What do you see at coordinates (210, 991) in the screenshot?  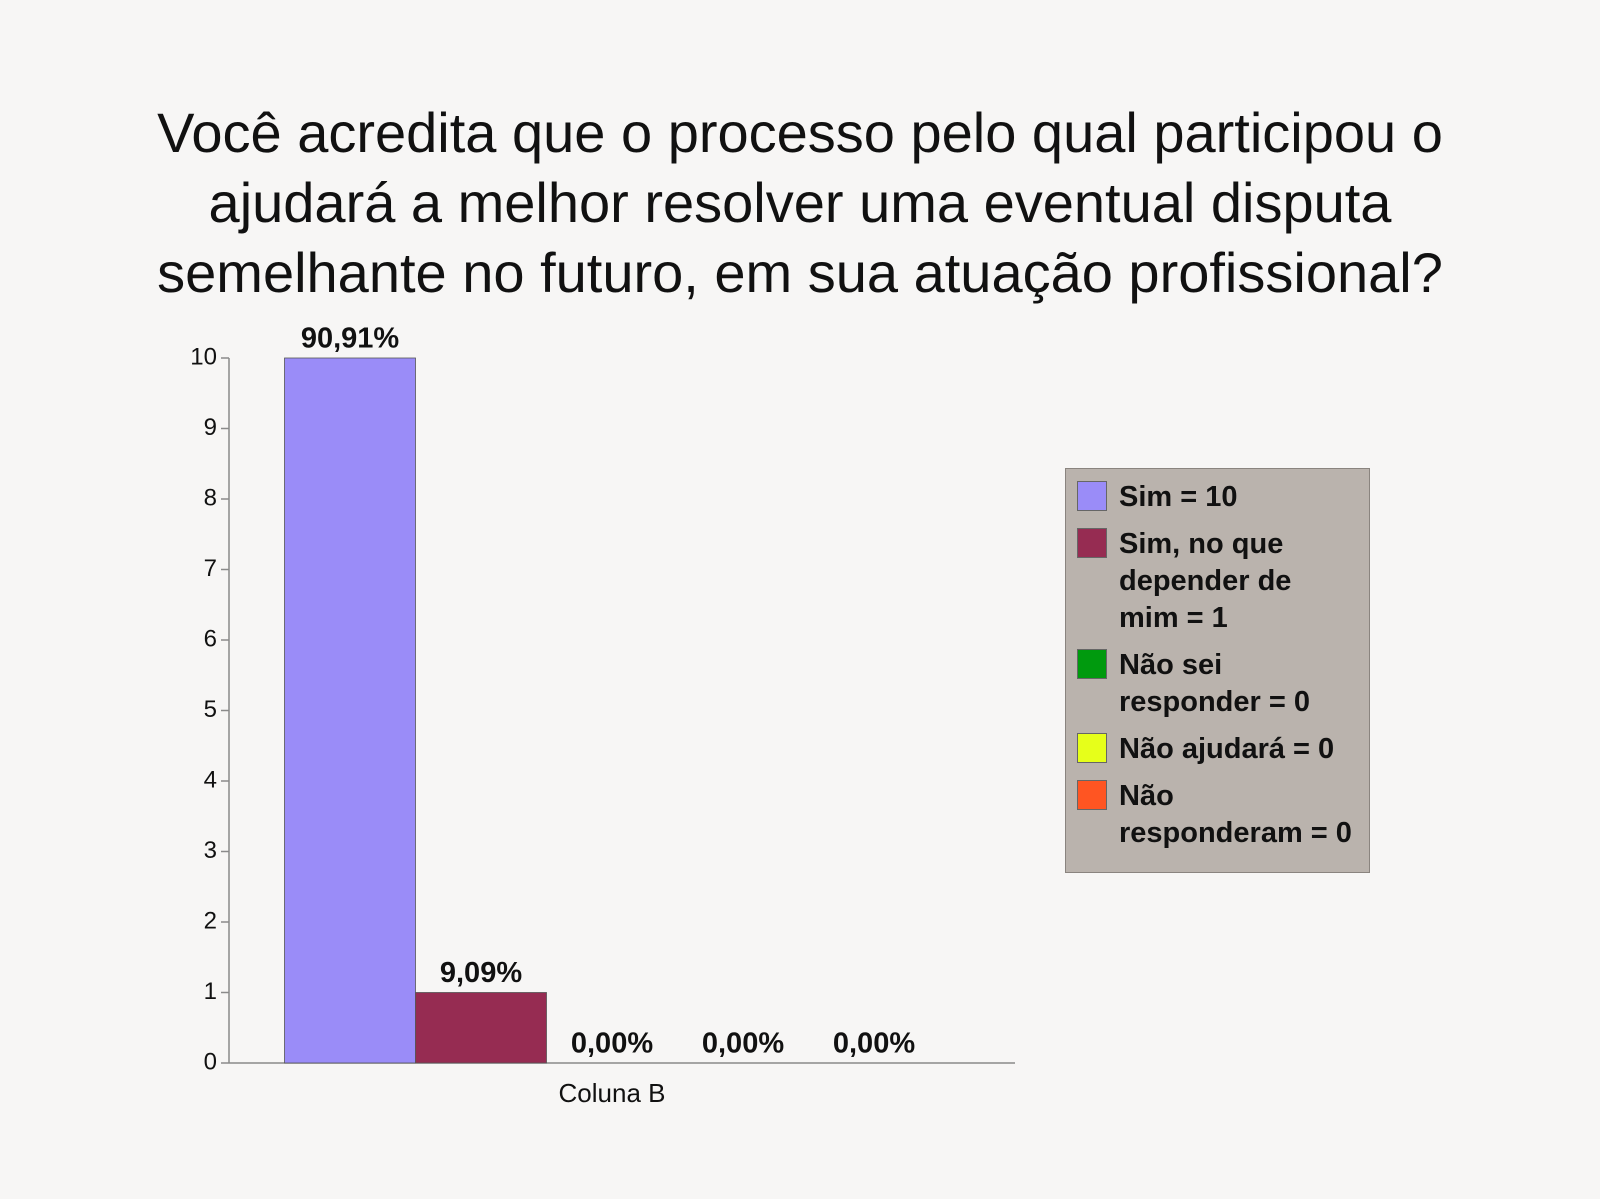 I see `y-tick-label: 1` at bounding box center [210, 991].